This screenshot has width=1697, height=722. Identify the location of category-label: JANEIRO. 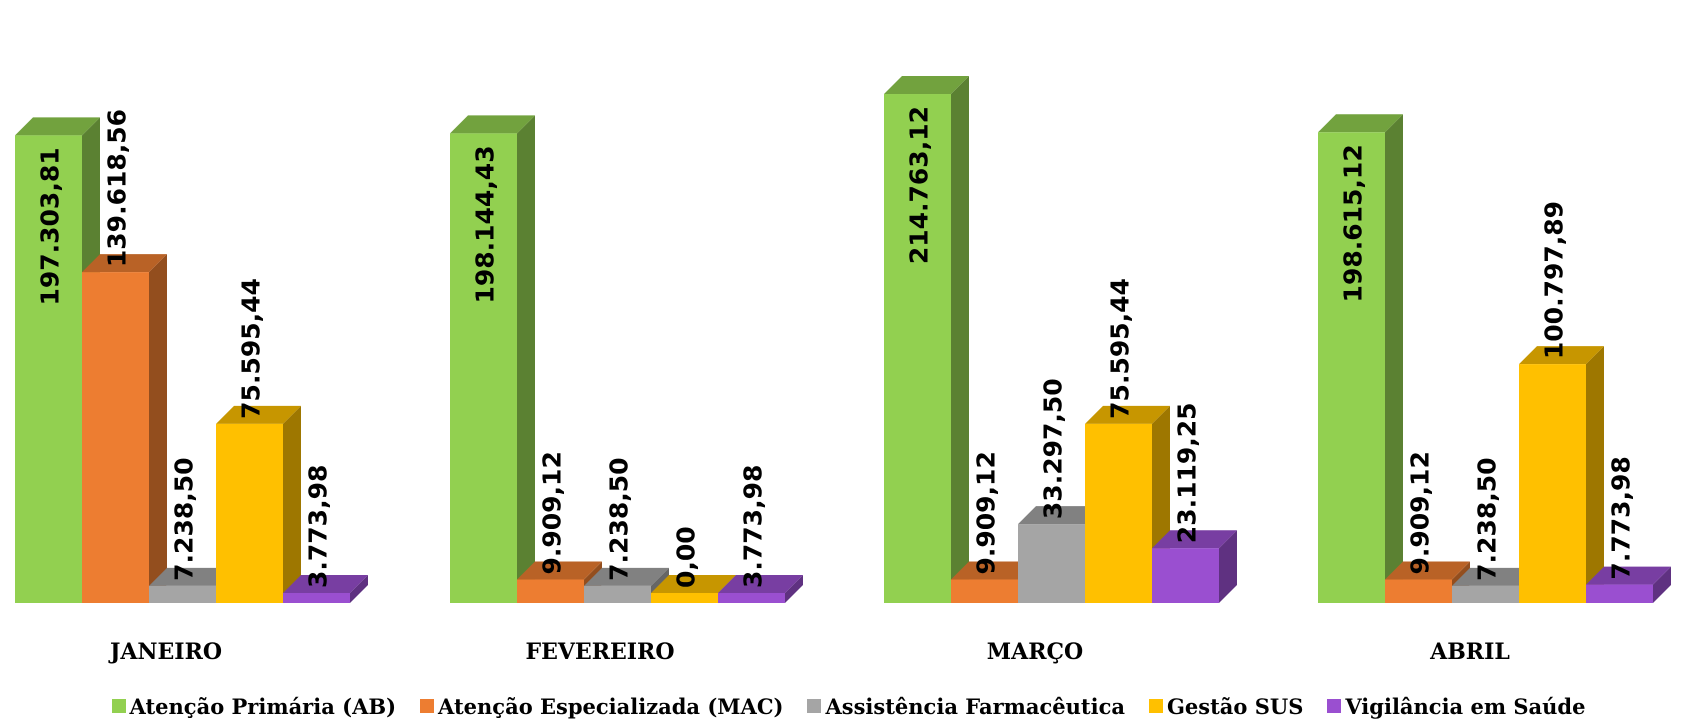
(165, 652).